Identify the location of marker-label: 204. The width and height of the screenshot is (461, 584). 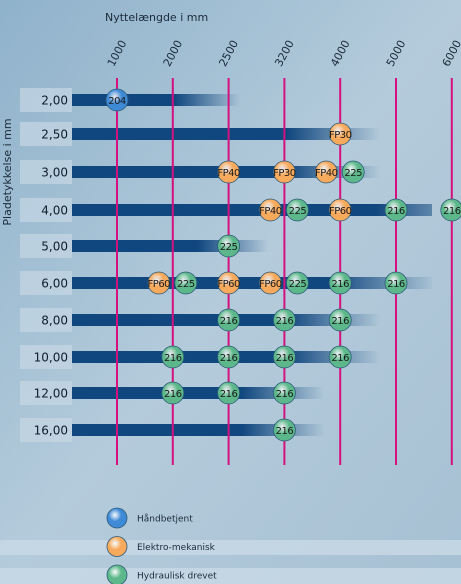
(117, 101).